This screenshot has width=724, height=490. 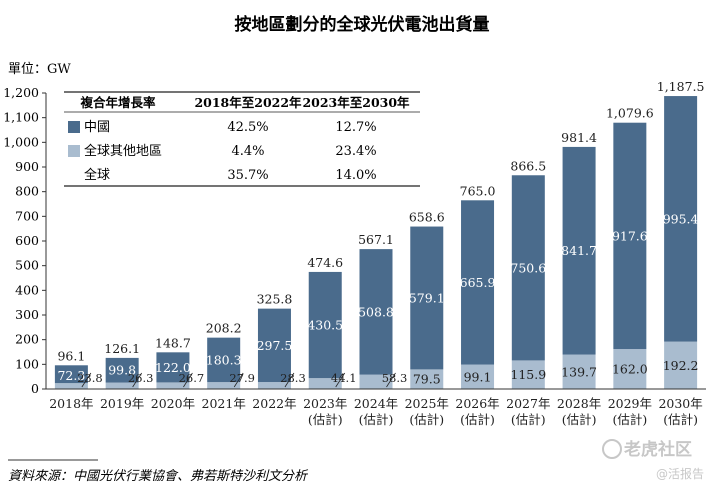 I want to click on x-tick-label: 2019年, so click(x=122, y=403).